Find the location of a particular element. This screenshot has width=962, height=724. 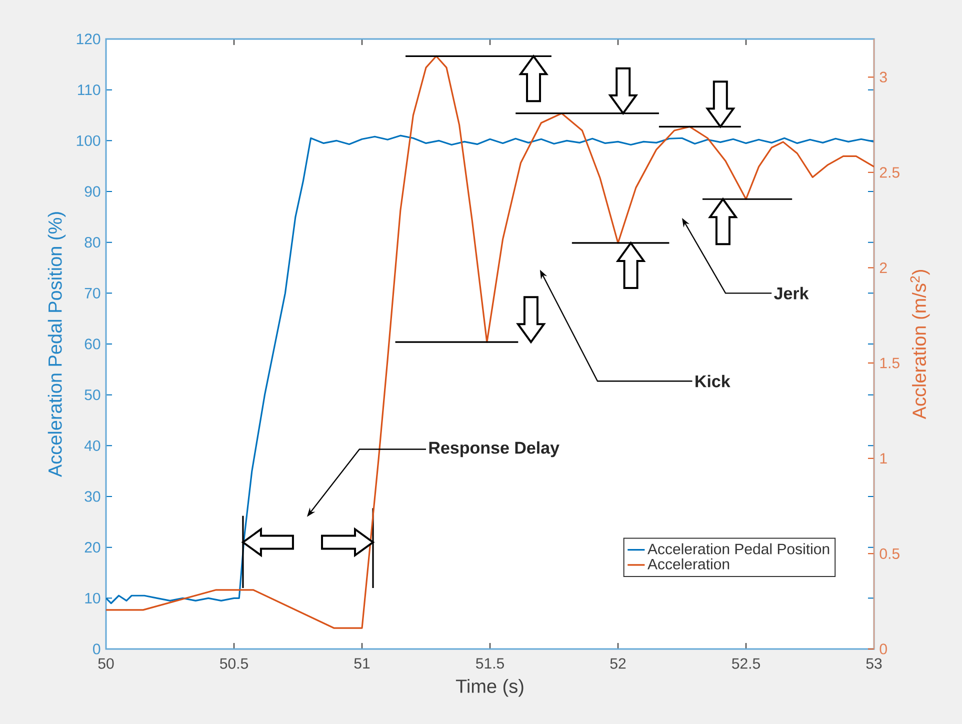

y-tick-label: 30 is located at coordinates (92, 496).